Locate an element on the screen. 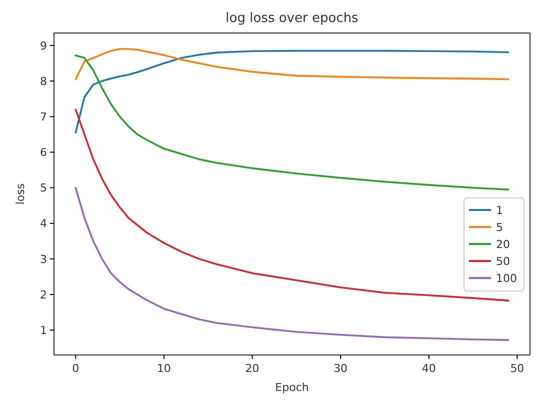 This screenshot has width=539, height=403. y-tick-label: 9 is located at coordinates (43, 45).